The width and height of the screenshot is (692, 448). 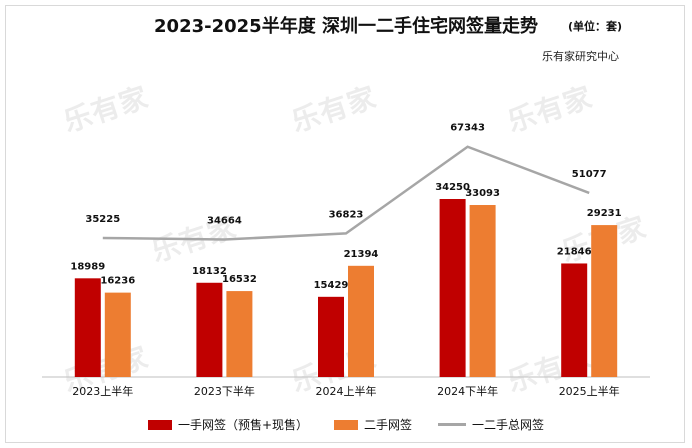 I want to click on chart-title: 2023-2025半年度 深圳一二手住宅网签量走势, so click(x=346, y=26).